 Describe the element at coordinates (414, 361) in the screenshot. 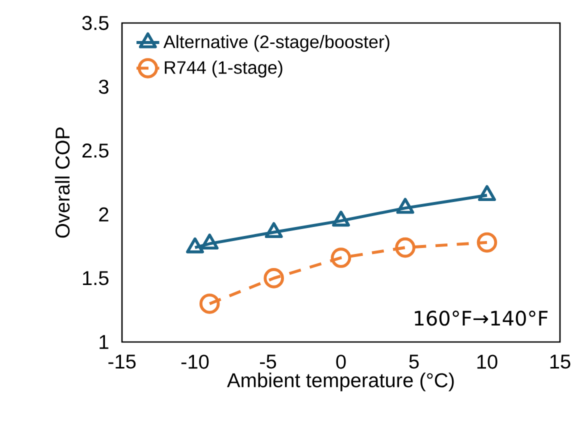

I see `x-tick-label: 5` at that location.